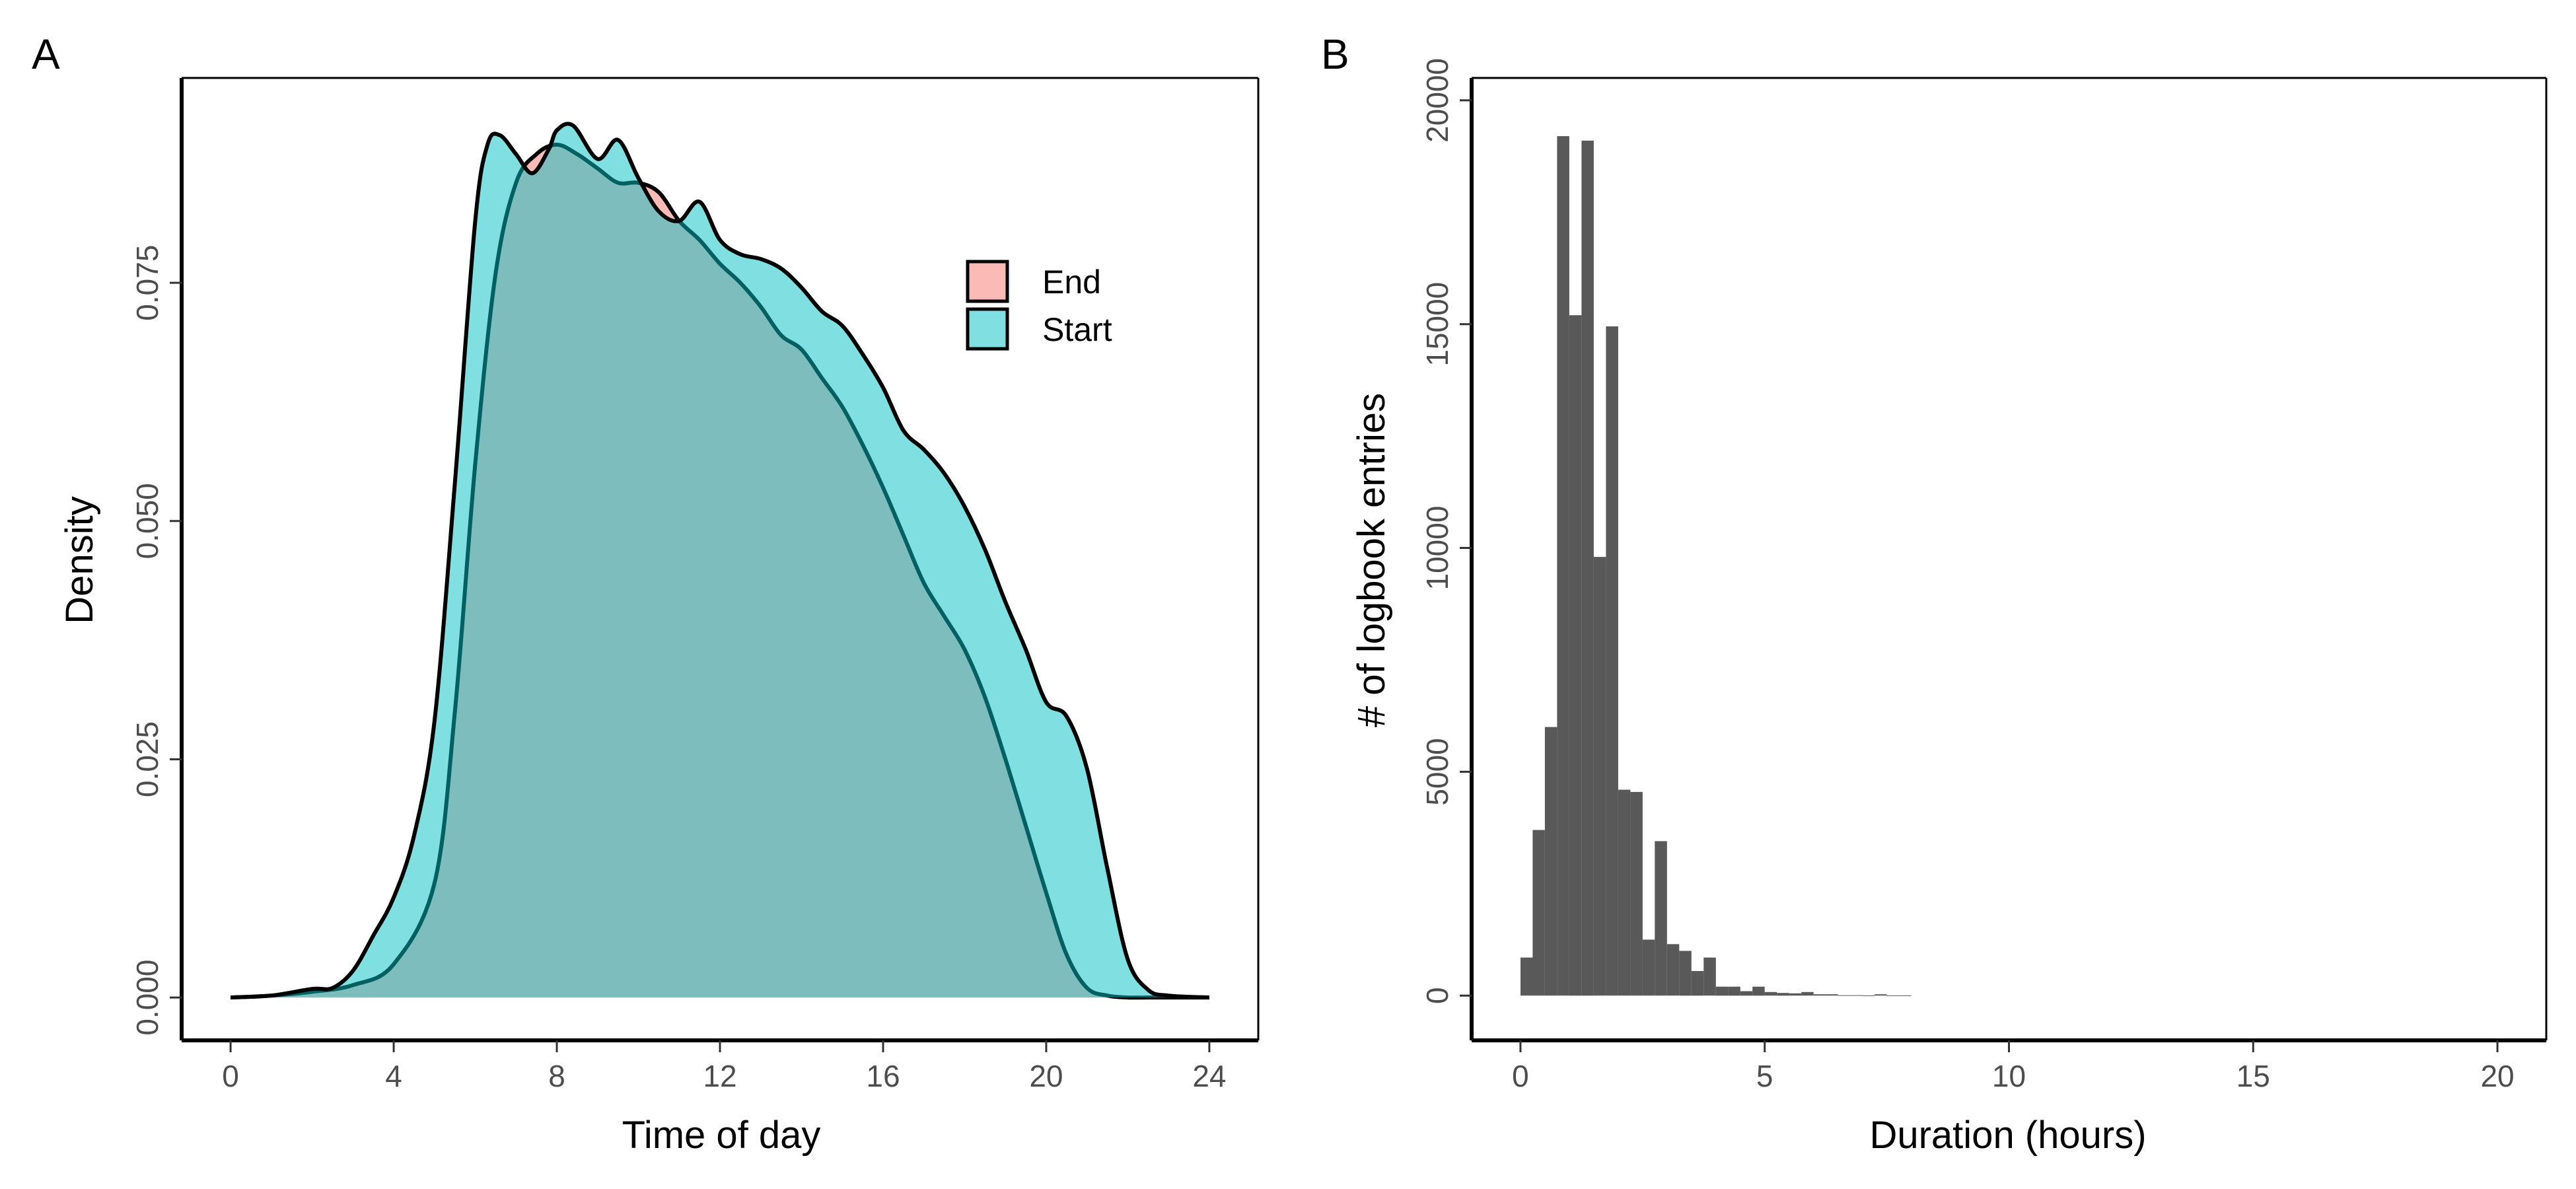 The image size is (2576, 1189). Describe the element at coordinates (1046, 1076) in the screenshot. I see `panel-a-x-tick-label: 20` at that location.